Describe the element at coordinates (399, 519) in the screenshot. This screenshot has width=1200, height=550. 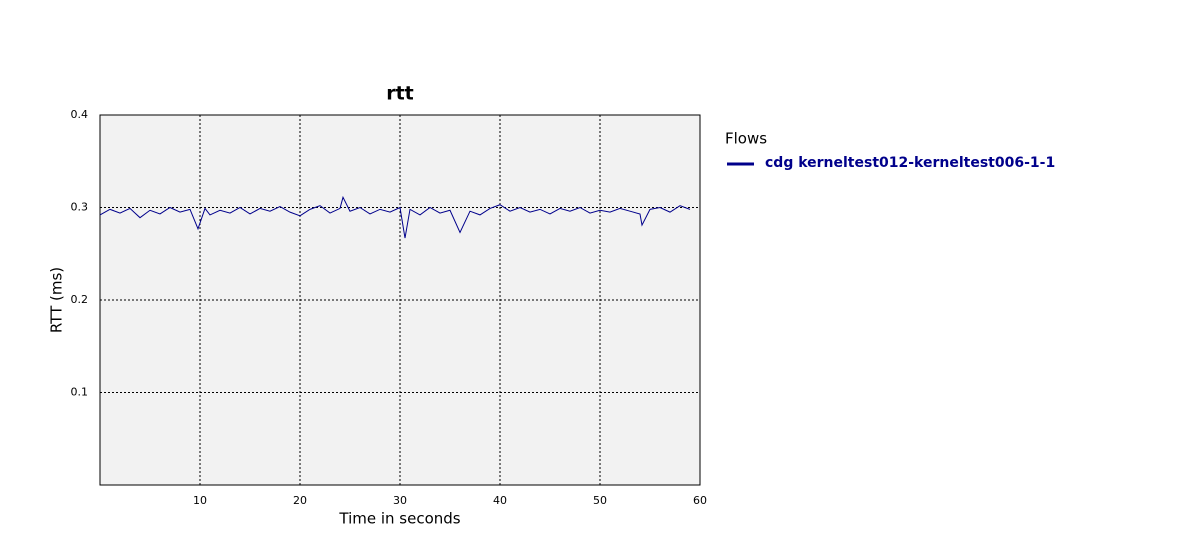
I see `x-axis-label: Time in seconds` at that location.